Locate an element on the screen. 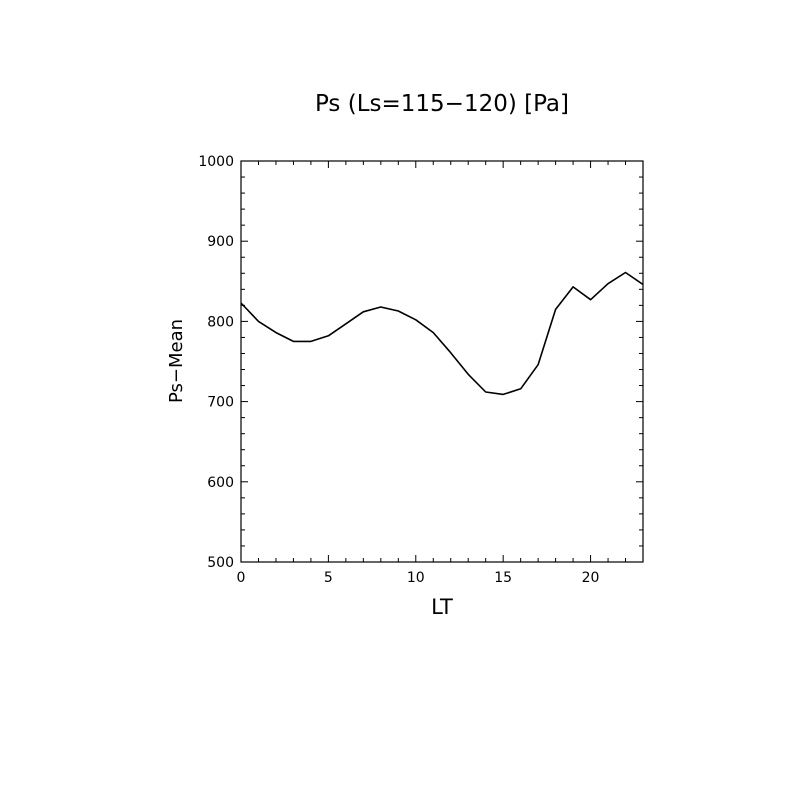  y-axis-label: Ps−Mean is located at coordinates (176, 361).